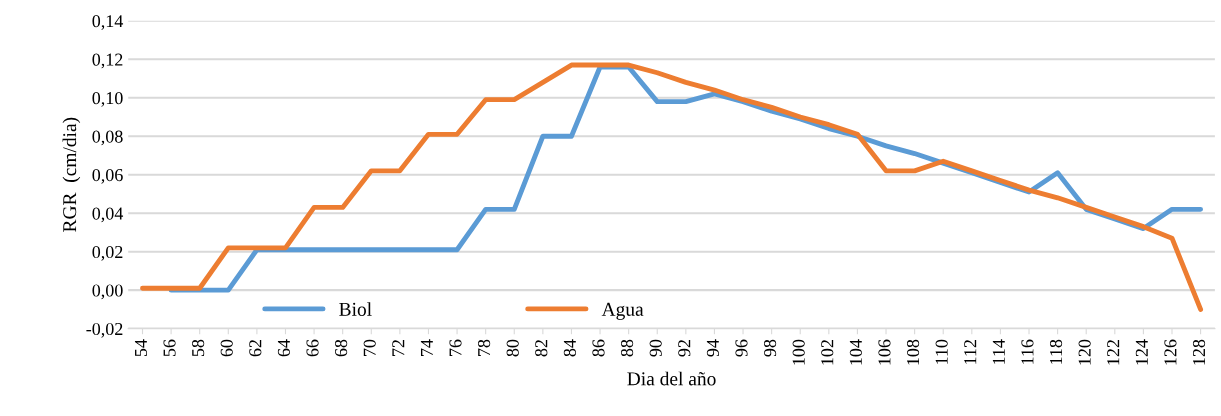 The height and width of the screenshot is (416, 1221). Describe the element at coordinates (1170, 352) in the screenshot. I see `x-tick-label: 126` at that location.